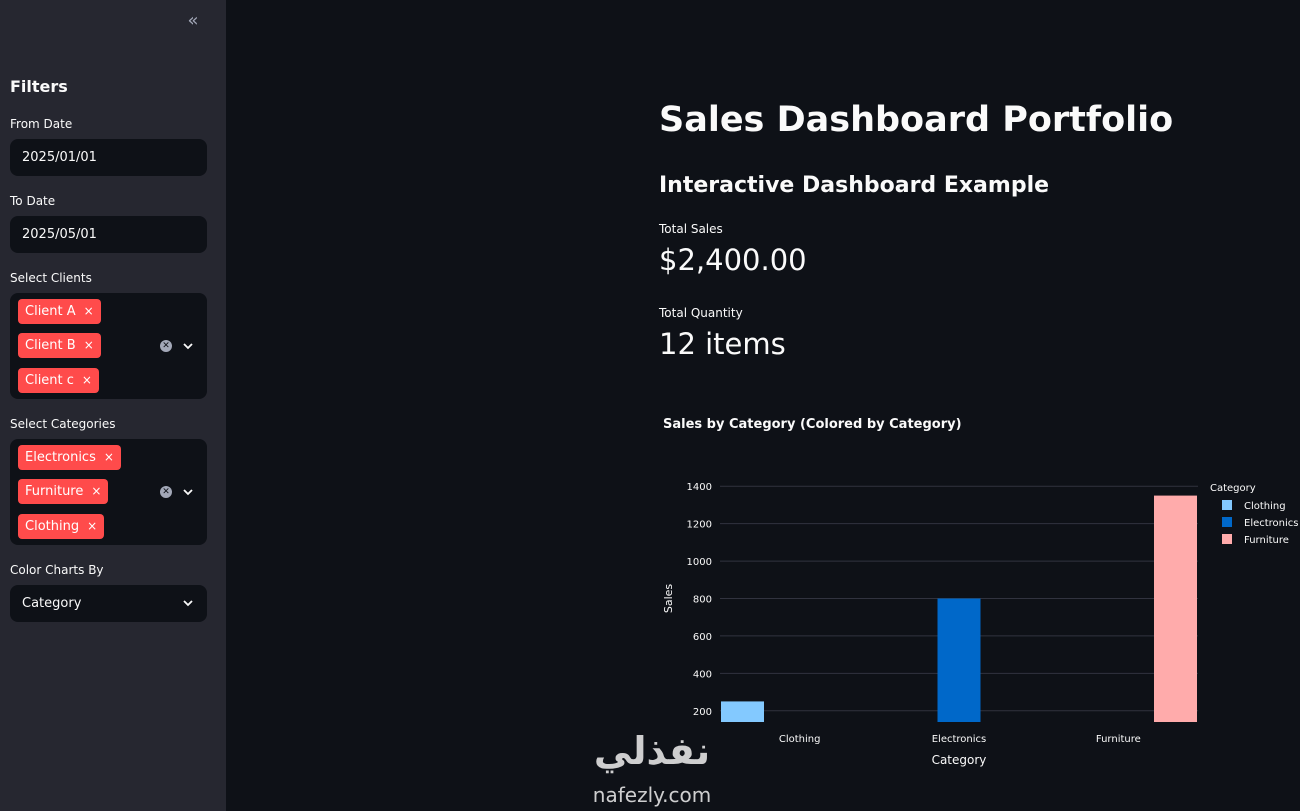  Describe the element at coordinates (51, 278) in the screenshot. I see `clients-label: Select Clients` at that location.